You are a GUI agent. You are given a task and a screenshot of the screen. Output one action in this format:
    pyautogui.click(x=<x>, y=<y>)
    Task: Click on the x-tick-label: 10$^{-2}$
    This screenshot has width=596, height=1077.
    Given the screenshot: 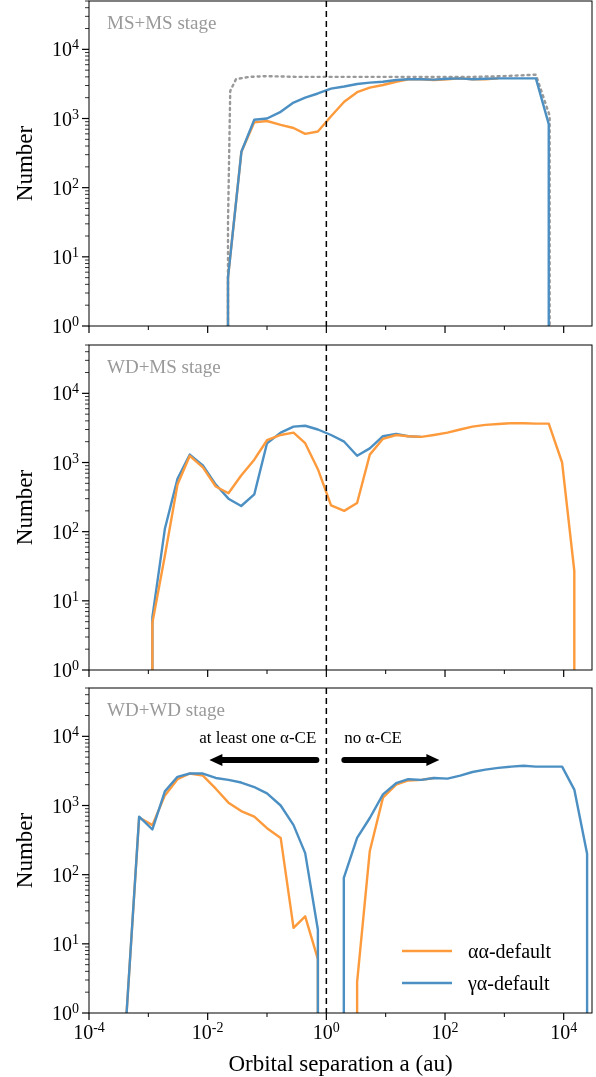 What is the action you would take?
    pyautogui.click(x=207, y=1031)
    